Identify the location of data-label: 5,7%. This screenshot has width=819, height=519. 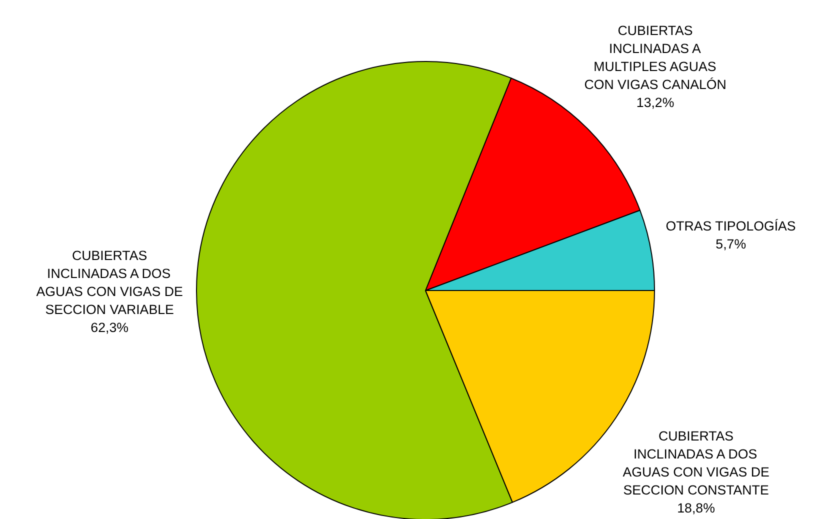
(731, 244).